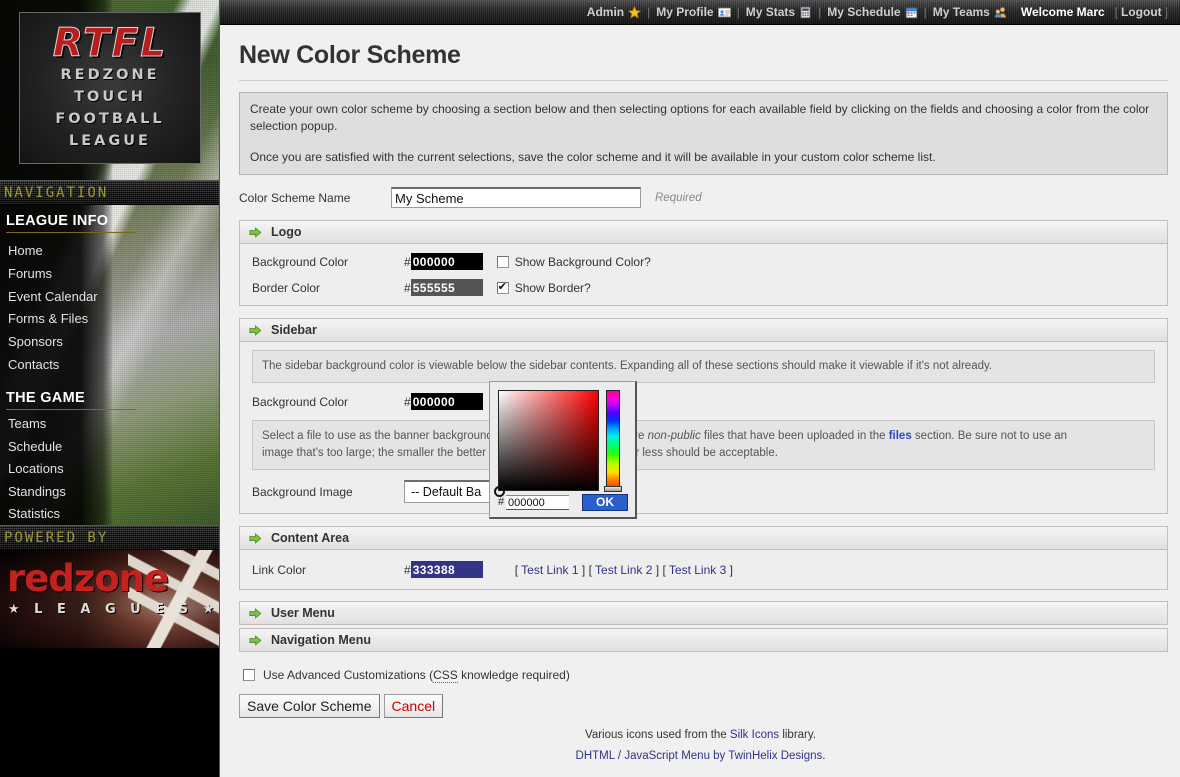  I want to click on logout-link: Logout, so click(1141, 12).